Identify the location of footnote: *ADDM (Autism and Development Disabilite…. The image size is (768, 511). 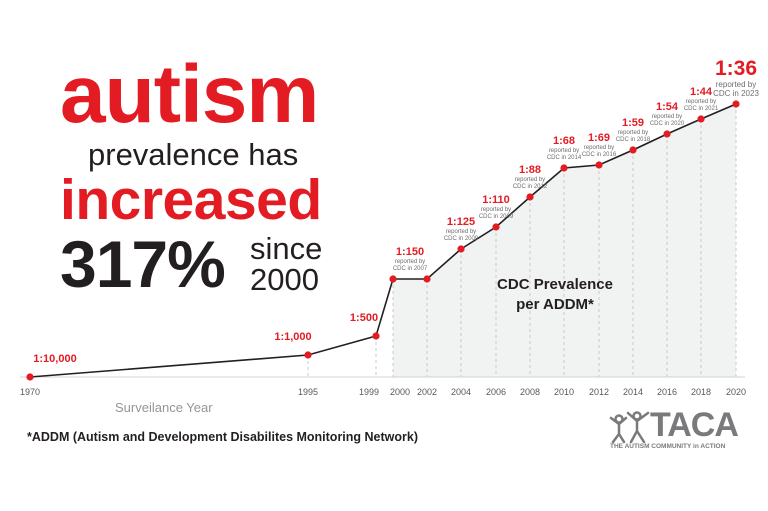
(223, 437).